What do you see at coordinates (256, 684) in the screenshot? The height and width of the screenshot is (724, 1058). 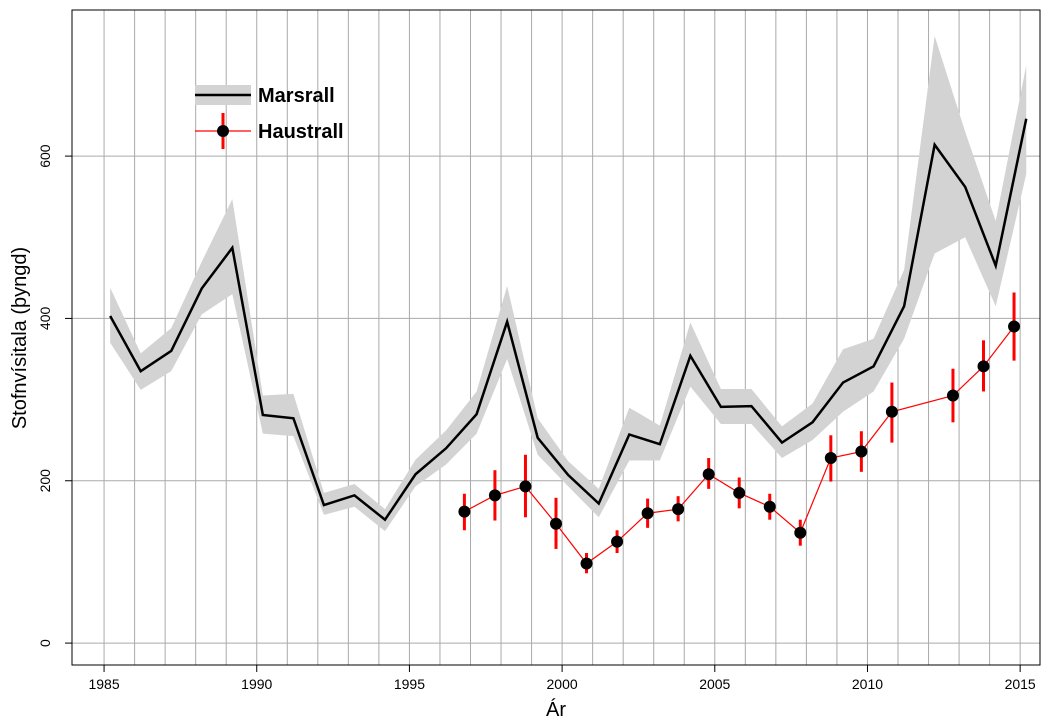 I see `x-tick-label: 1990` at bounding box center [256, 684].